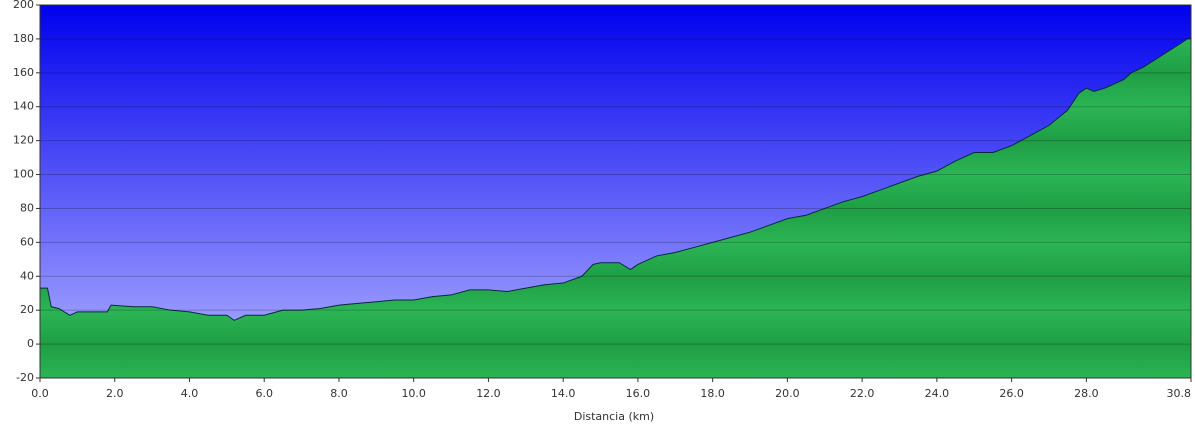  Describe the element at coordinates (614, 416) in the screenshot. I see `x-axis-label: Distancia (km)` at that location.